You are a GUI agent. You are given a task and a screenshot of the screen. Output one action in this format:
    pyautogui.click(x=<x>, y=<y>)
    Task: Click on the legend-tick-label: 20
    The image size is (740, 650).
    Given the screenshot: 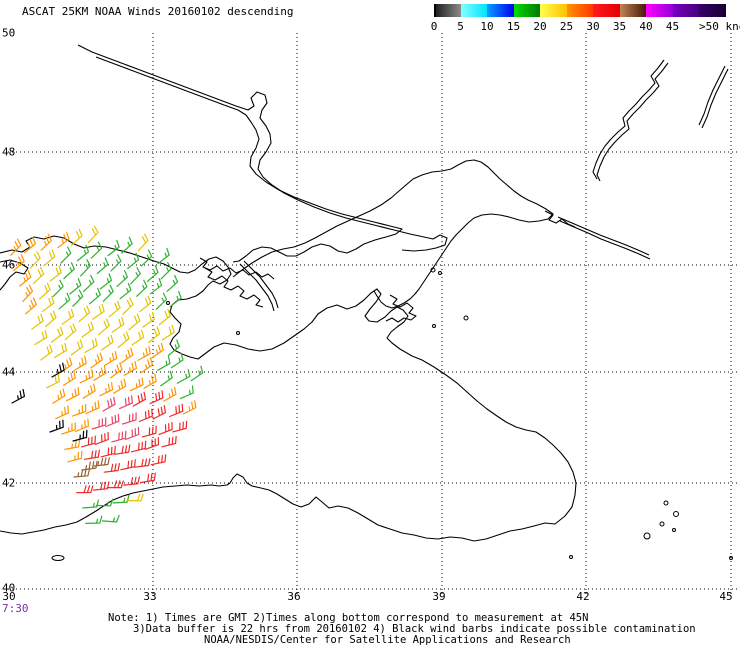 What is the action you would take?
    pyautogui.click(x=540, y=26)
    